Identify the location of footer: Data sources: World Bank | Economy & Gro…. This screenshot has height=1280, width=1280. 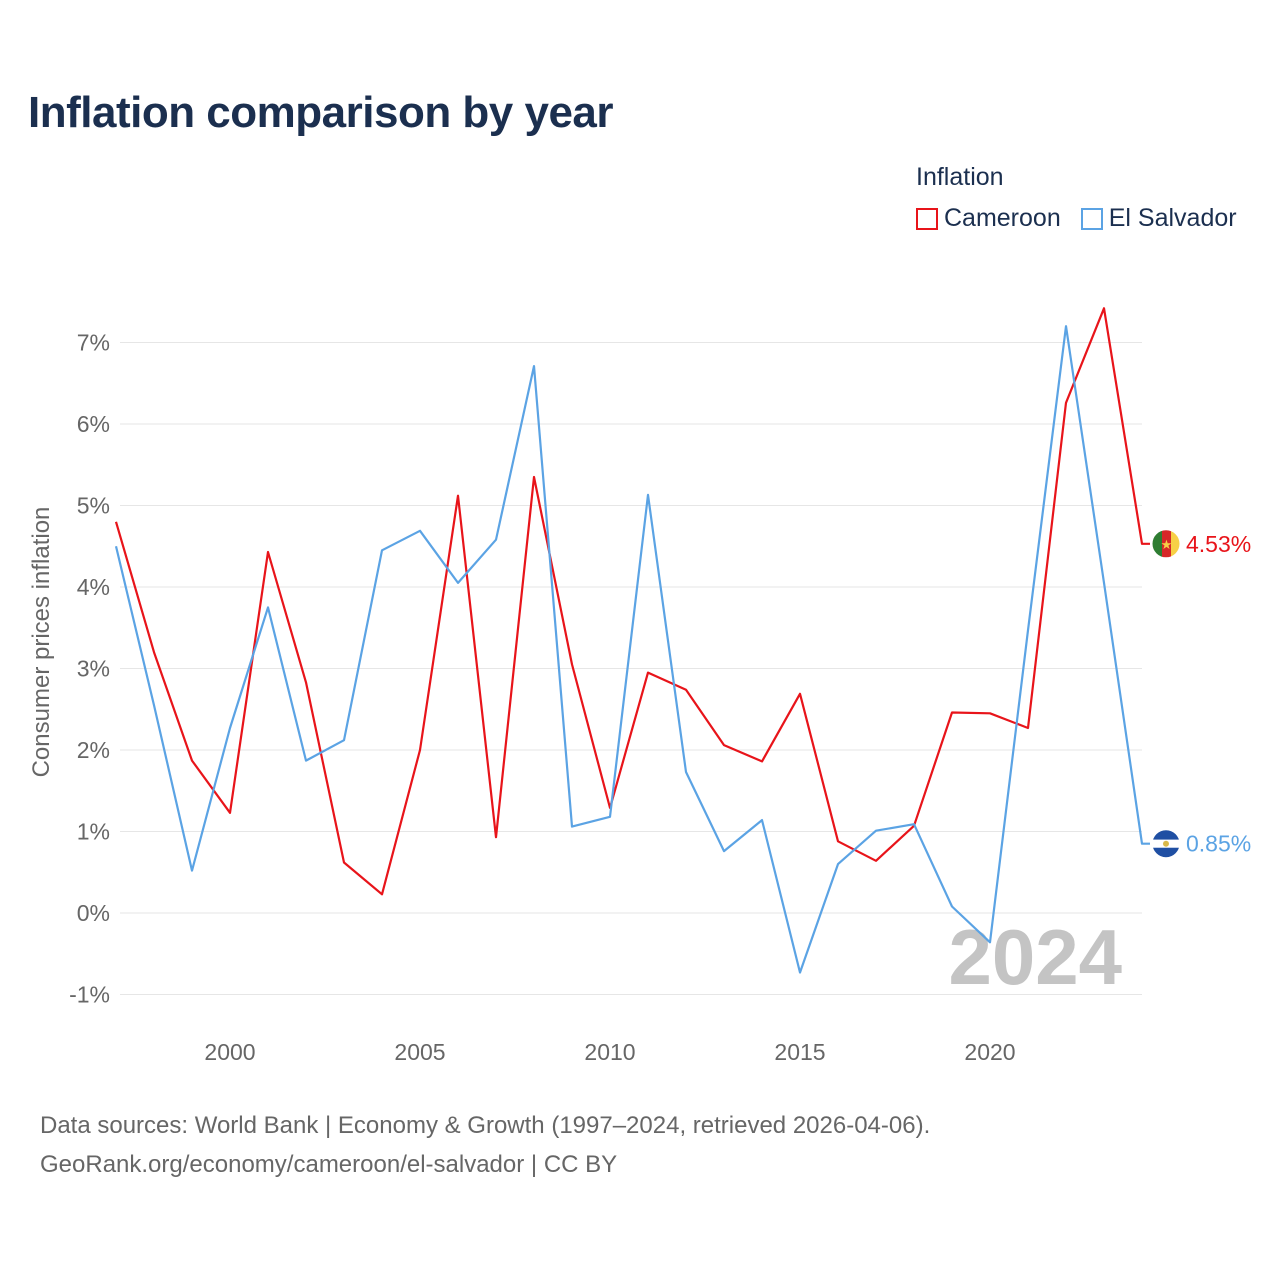
(485, 1145).